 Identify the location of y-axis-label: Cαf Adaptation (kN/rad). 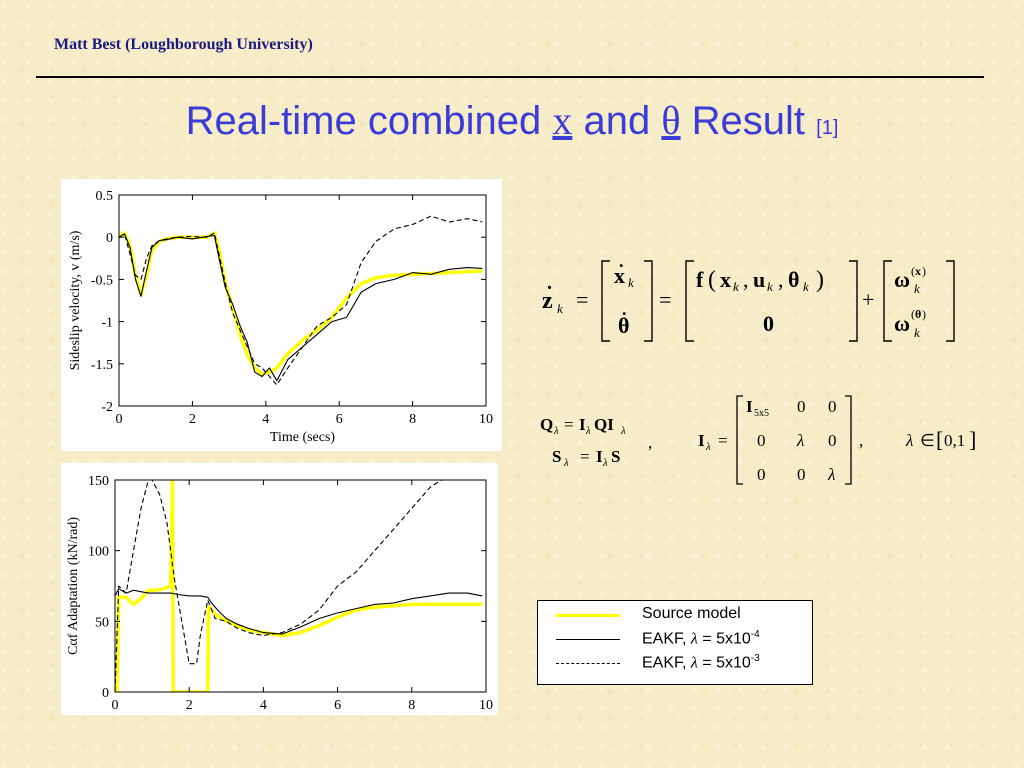
(73, 586).